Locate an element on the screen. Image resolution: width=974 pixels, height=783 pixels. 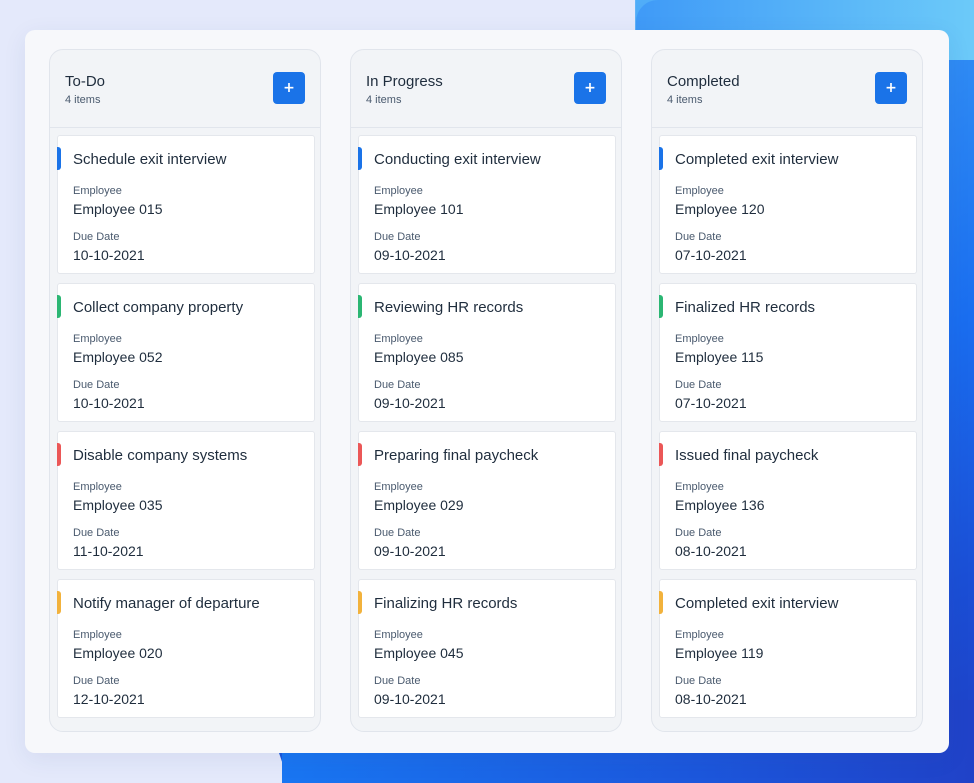
card-title: Schedule exit interview is located at coordinates (150, 159).